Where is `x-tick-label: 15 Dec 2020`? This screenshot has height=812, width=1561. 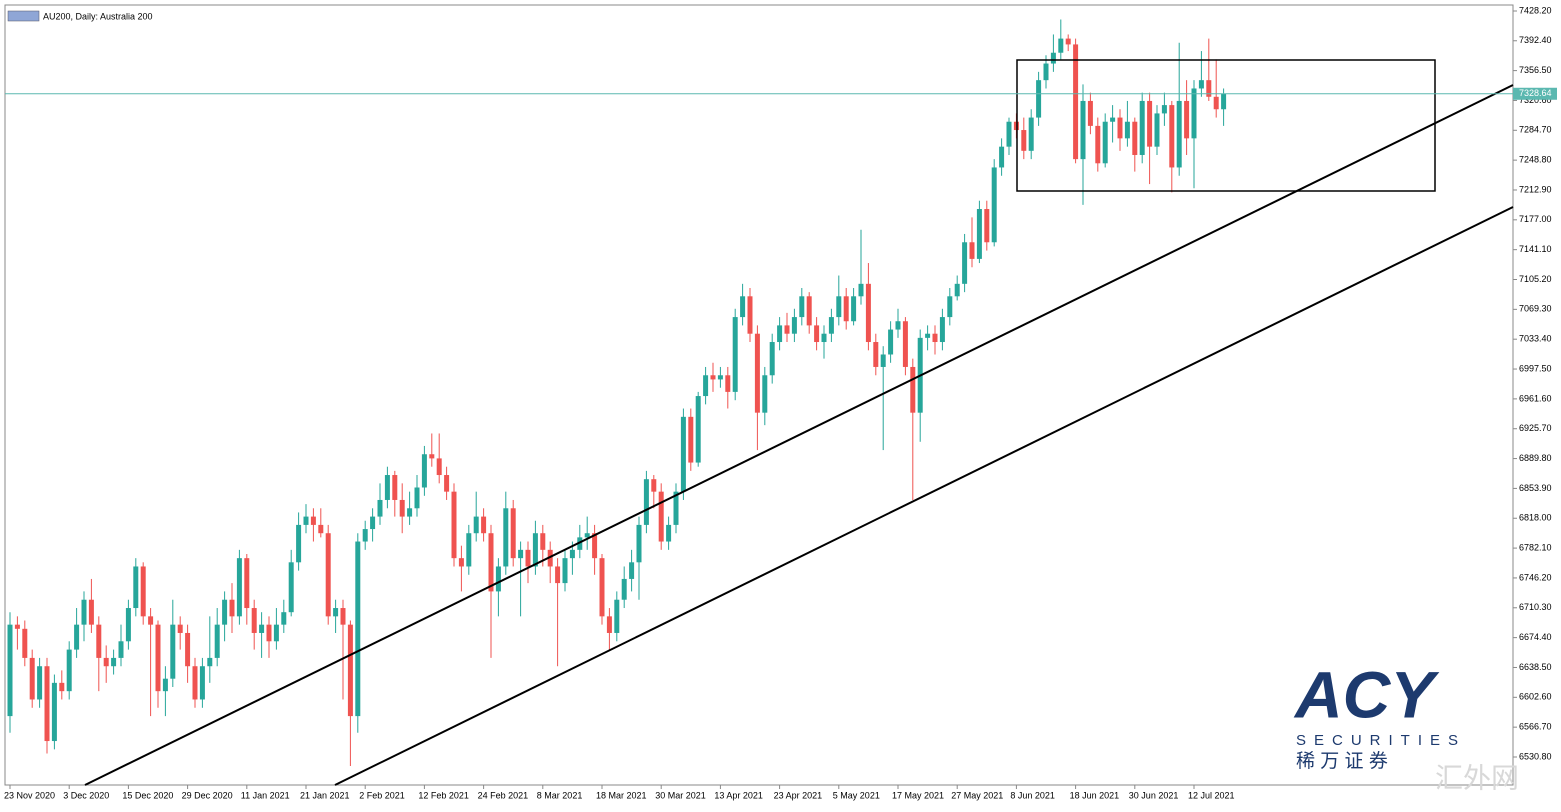 x-tick-label: 15 Dec 2020 is located at coordinates (147, 795).